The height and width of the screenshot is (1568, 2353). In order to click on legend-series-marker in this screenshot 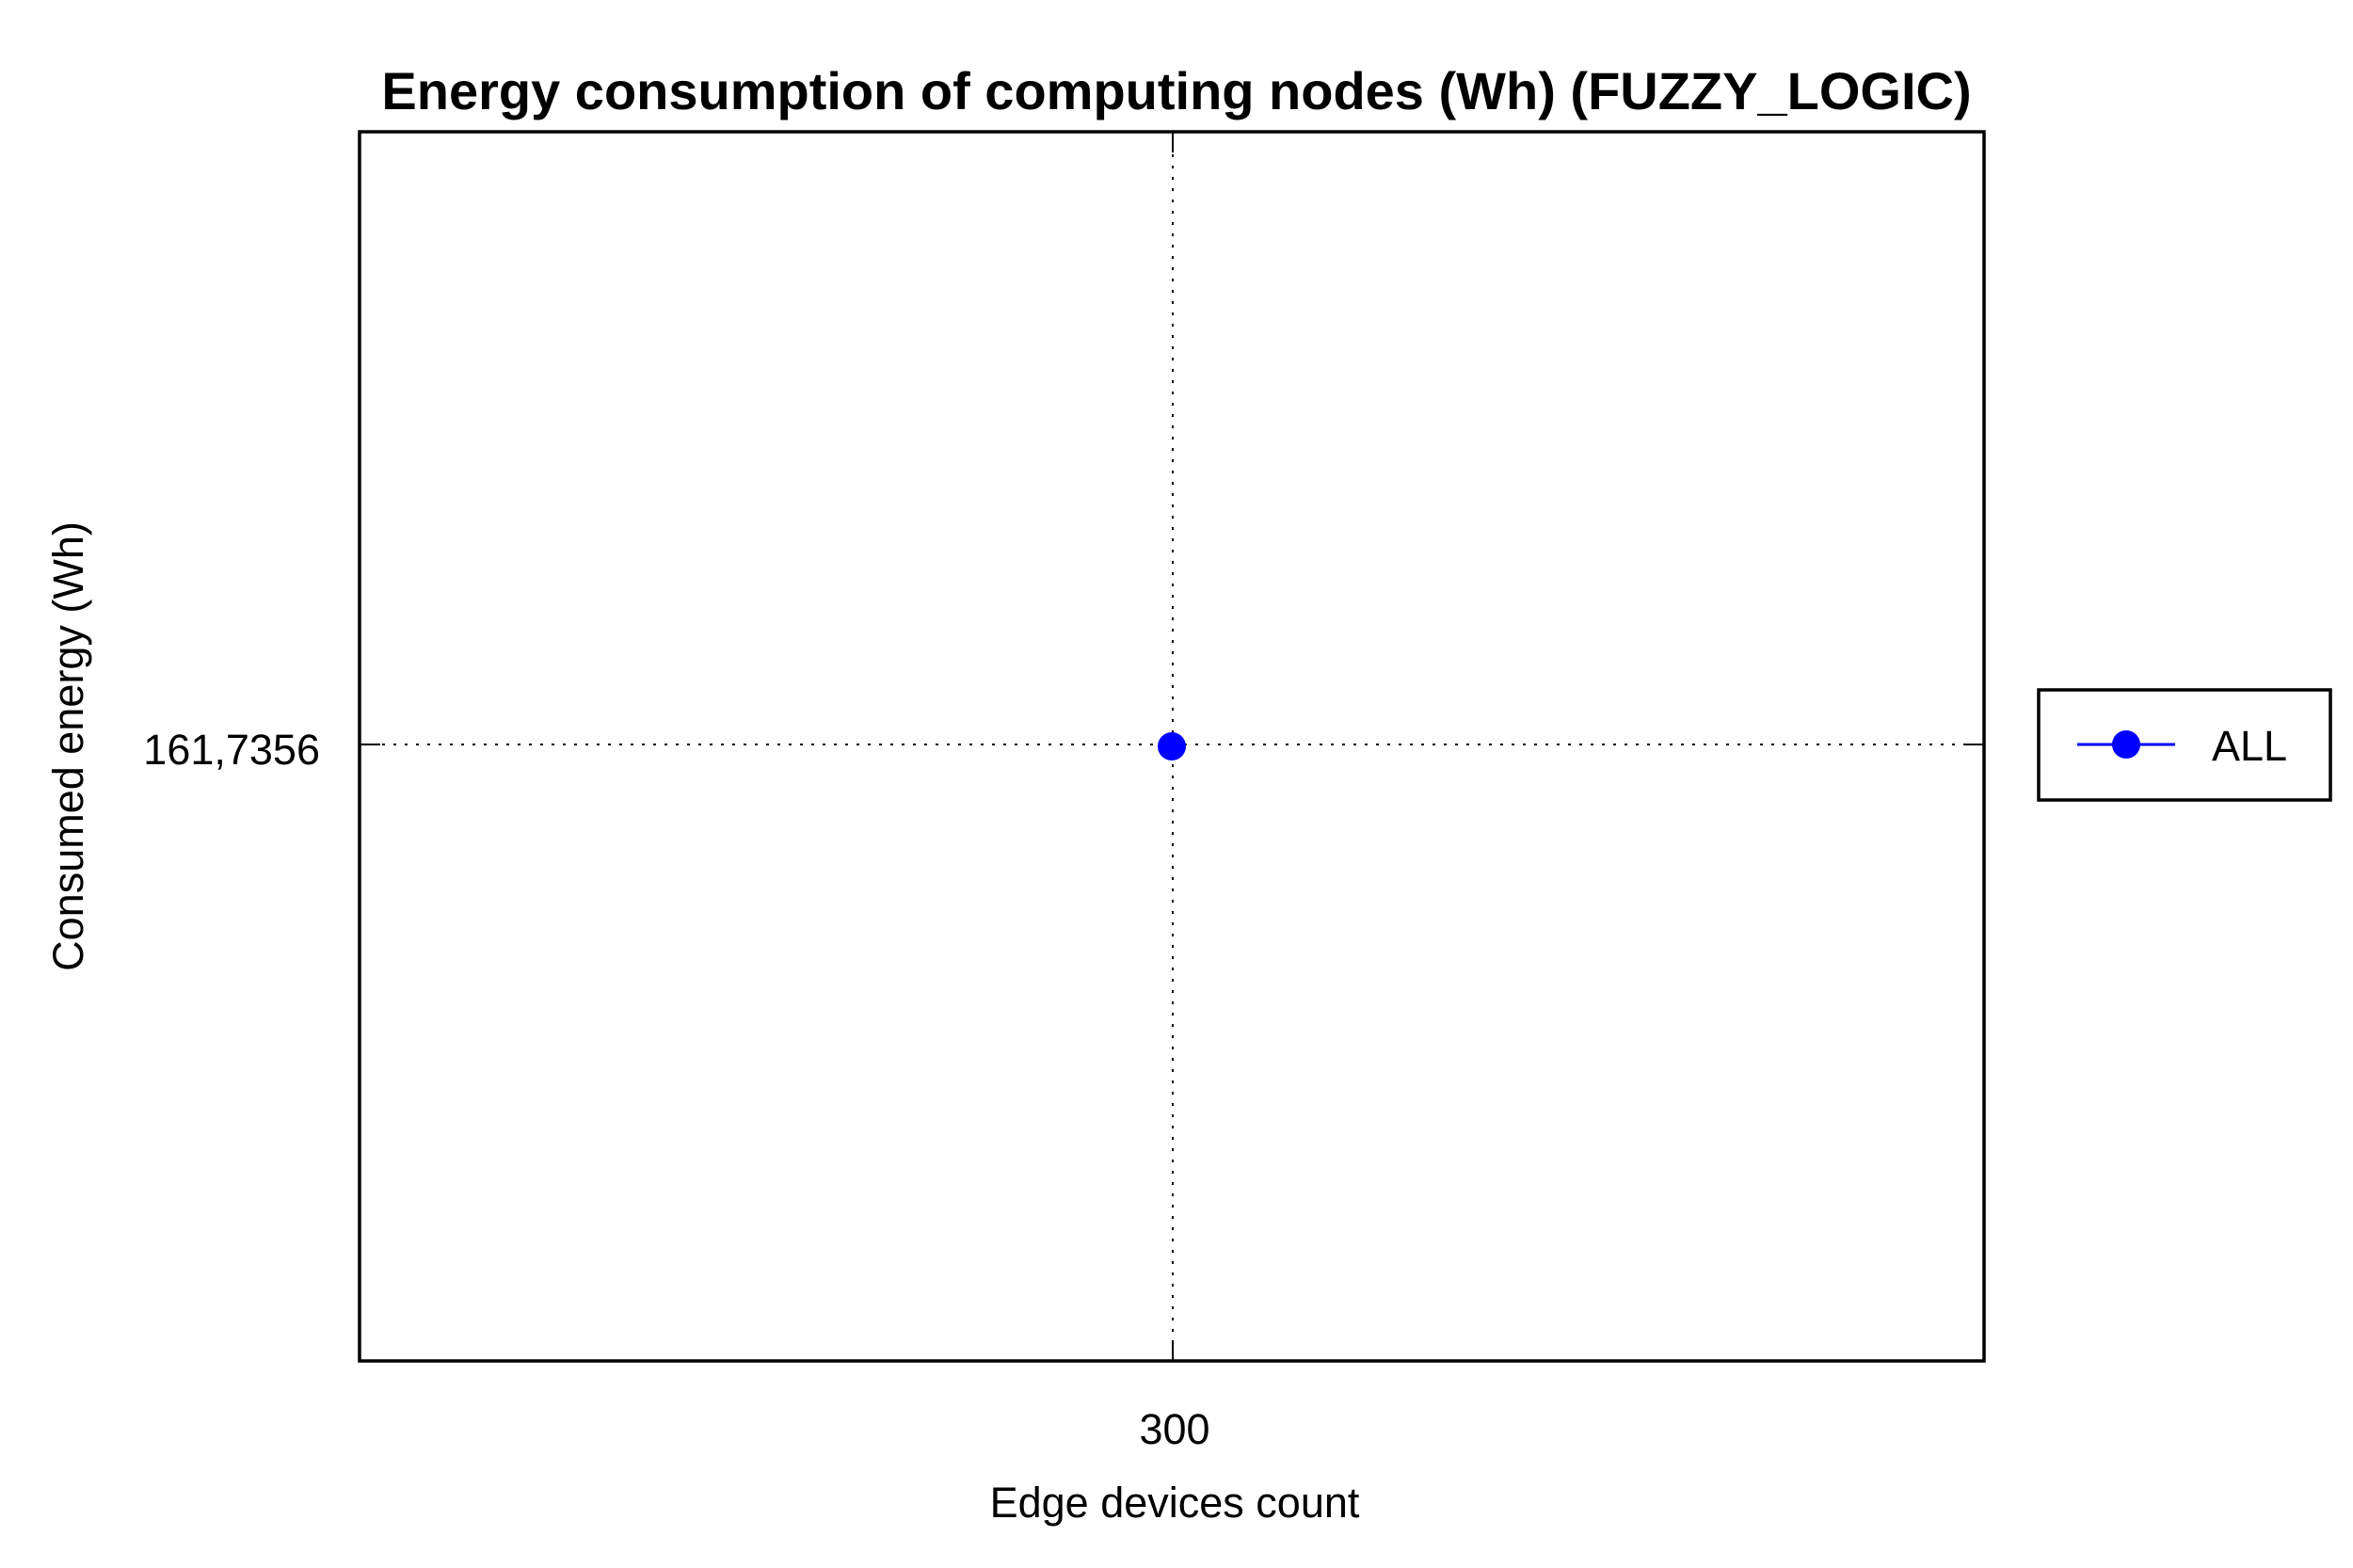, I will do `click(2126, 744)`.